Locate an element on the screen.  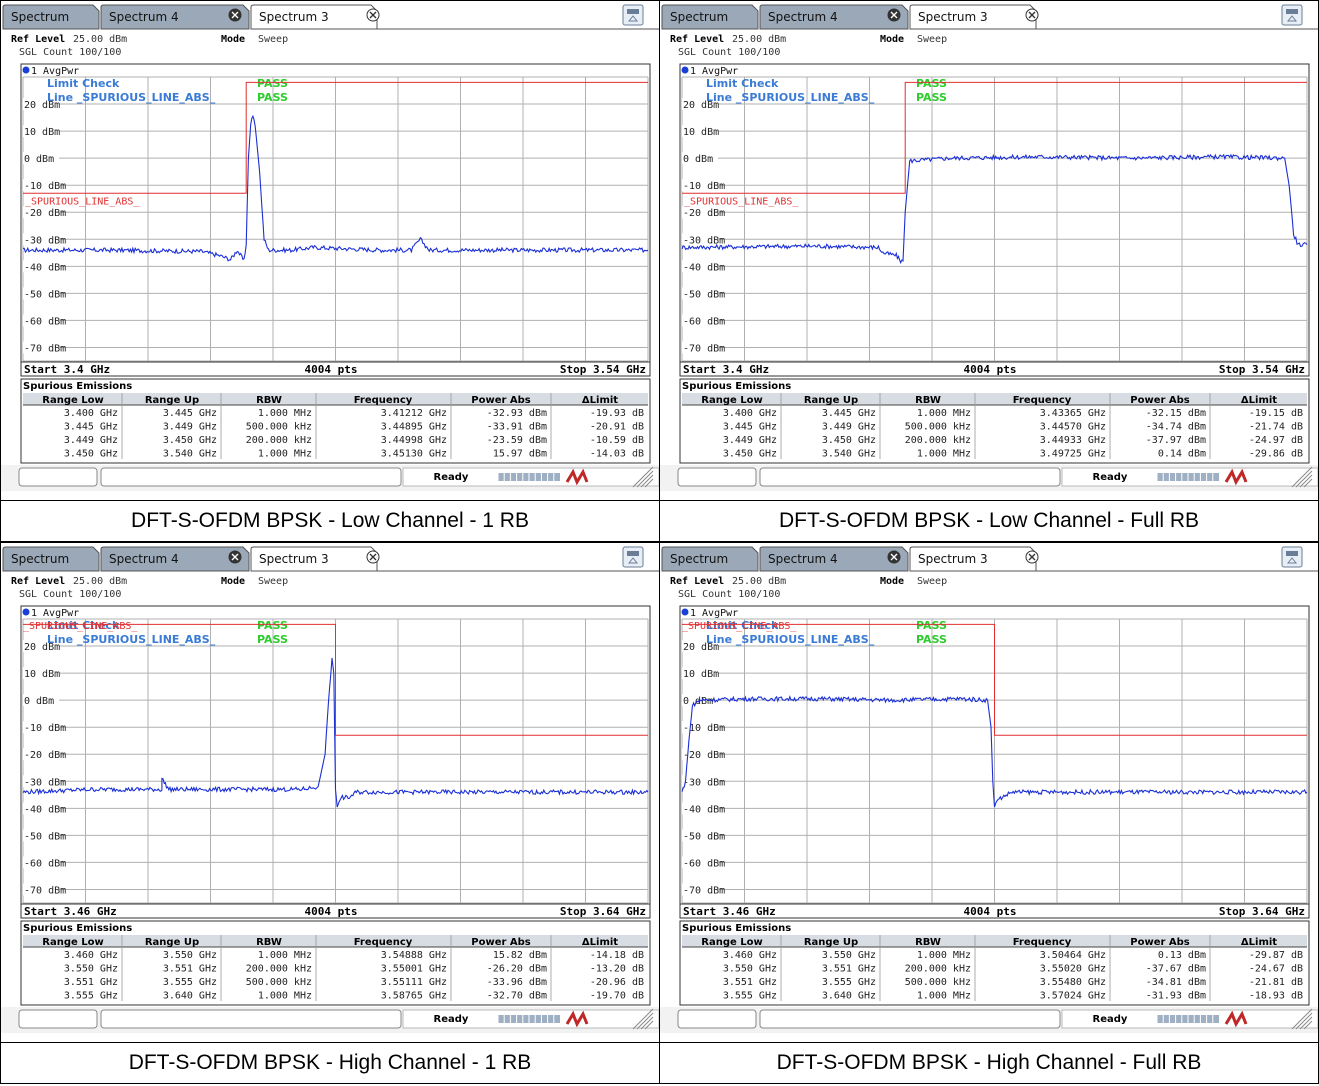
y-tick-label: -20 dBm is located at coordinates (704, 213).